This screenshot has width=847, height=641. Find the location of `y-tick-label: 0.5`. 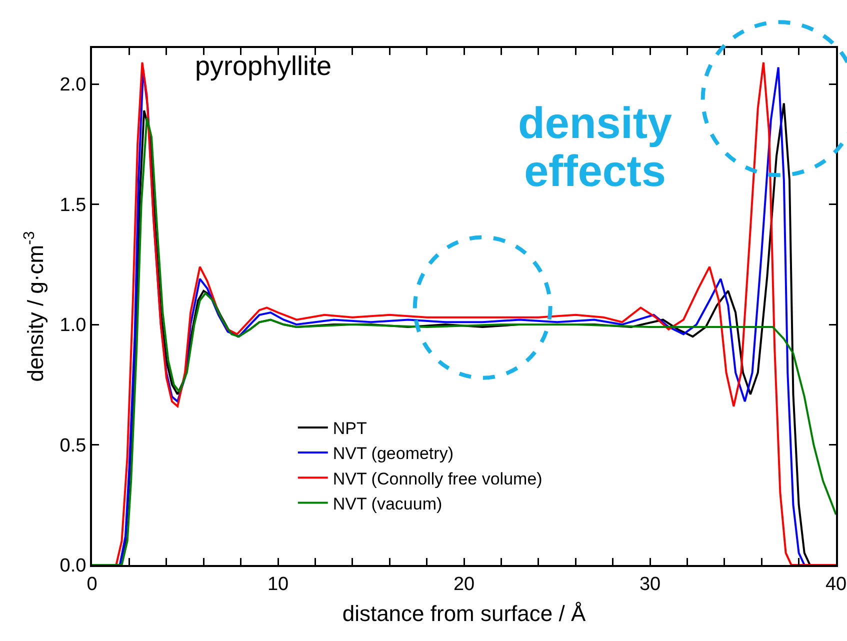

y-tick-label: 0.5 is located at coordinates (73, 445).